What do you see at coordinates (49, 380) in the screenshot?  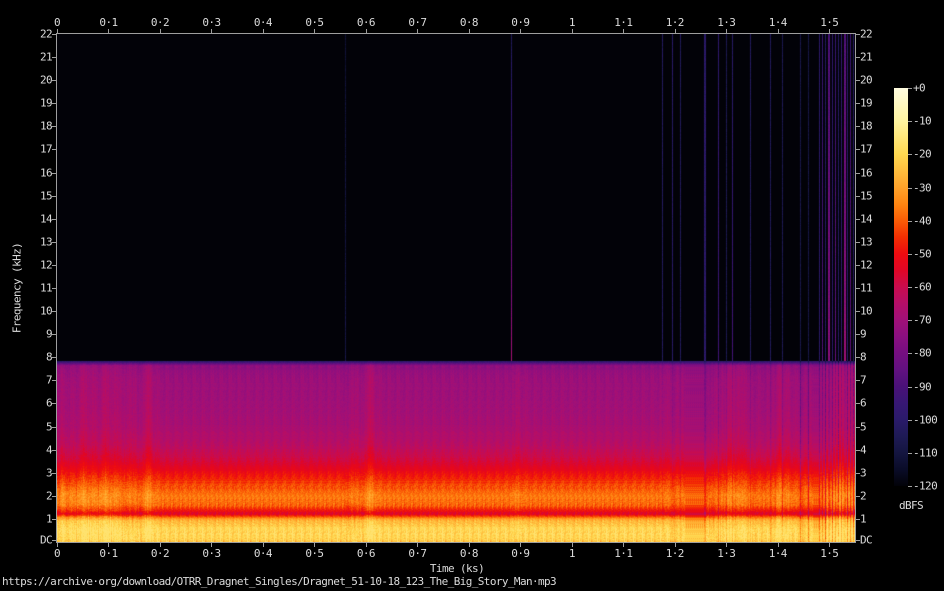 I see `y-tick-label-left: 7` at bounding box center [49, 380].